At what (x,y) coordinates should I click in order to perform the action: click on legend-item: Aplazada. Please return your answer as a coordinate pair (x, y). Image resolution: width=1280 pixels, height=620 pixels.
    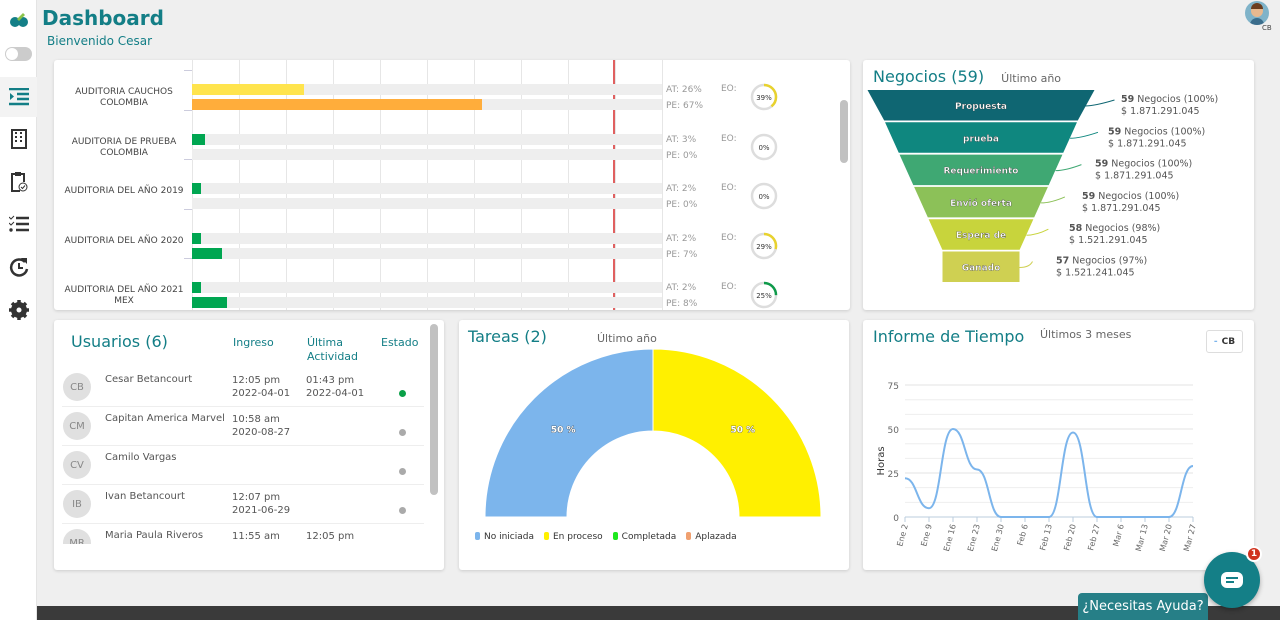
    Looking at the image, I should click on (711, 537).